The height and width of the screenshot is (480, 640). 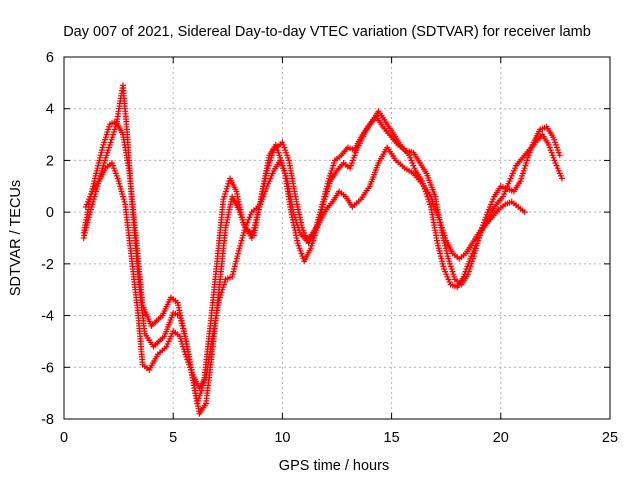 I want to click on y-axis-label: SDTVAR / TECUs, so click(x=16, y=238).